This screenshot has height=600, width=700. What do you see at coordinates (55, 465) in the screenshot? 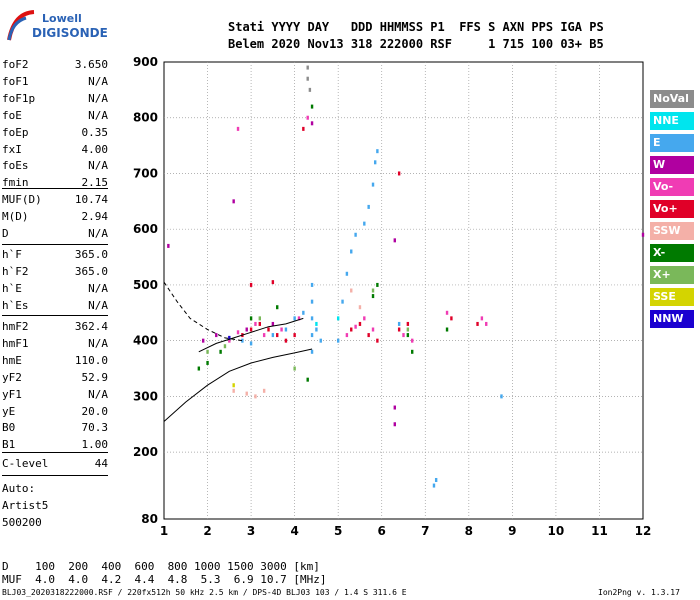
I see `param-row-clevel: C-level 44` at bounding box center [55, 465].